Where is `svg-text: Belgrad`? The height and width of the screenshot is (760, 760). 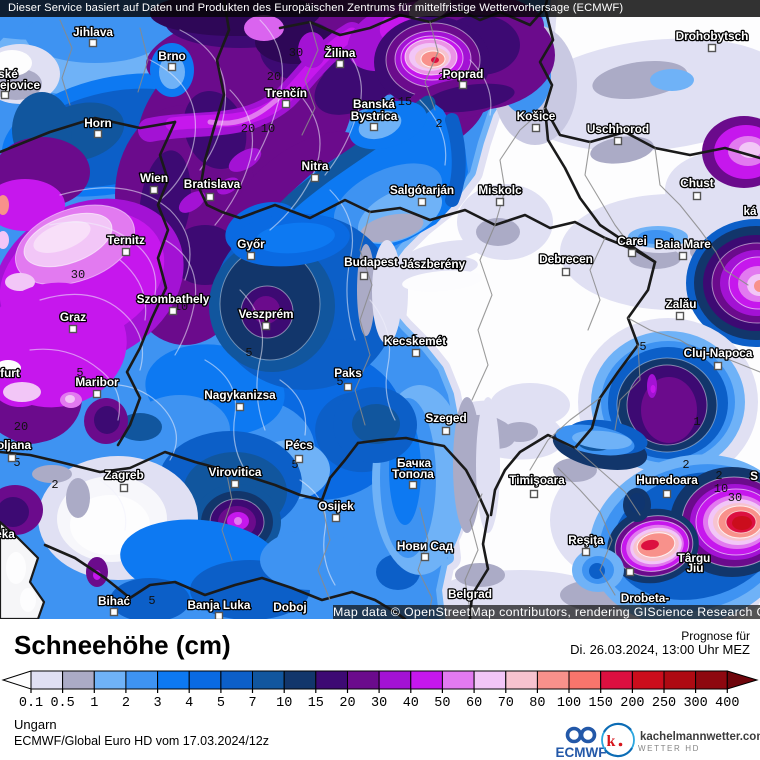
svg-text: Belgrad is located at coordinates (470, 594).